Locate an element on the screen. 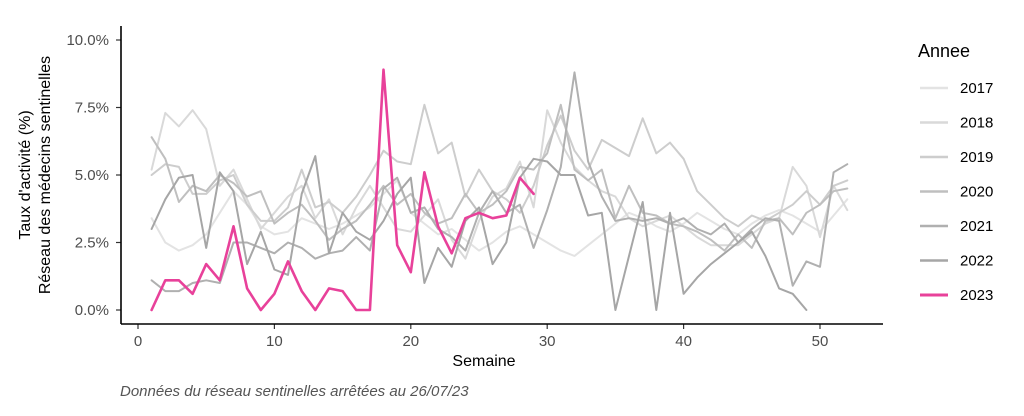  x-axis-title: Semaine is located at coordinates (483, 361).